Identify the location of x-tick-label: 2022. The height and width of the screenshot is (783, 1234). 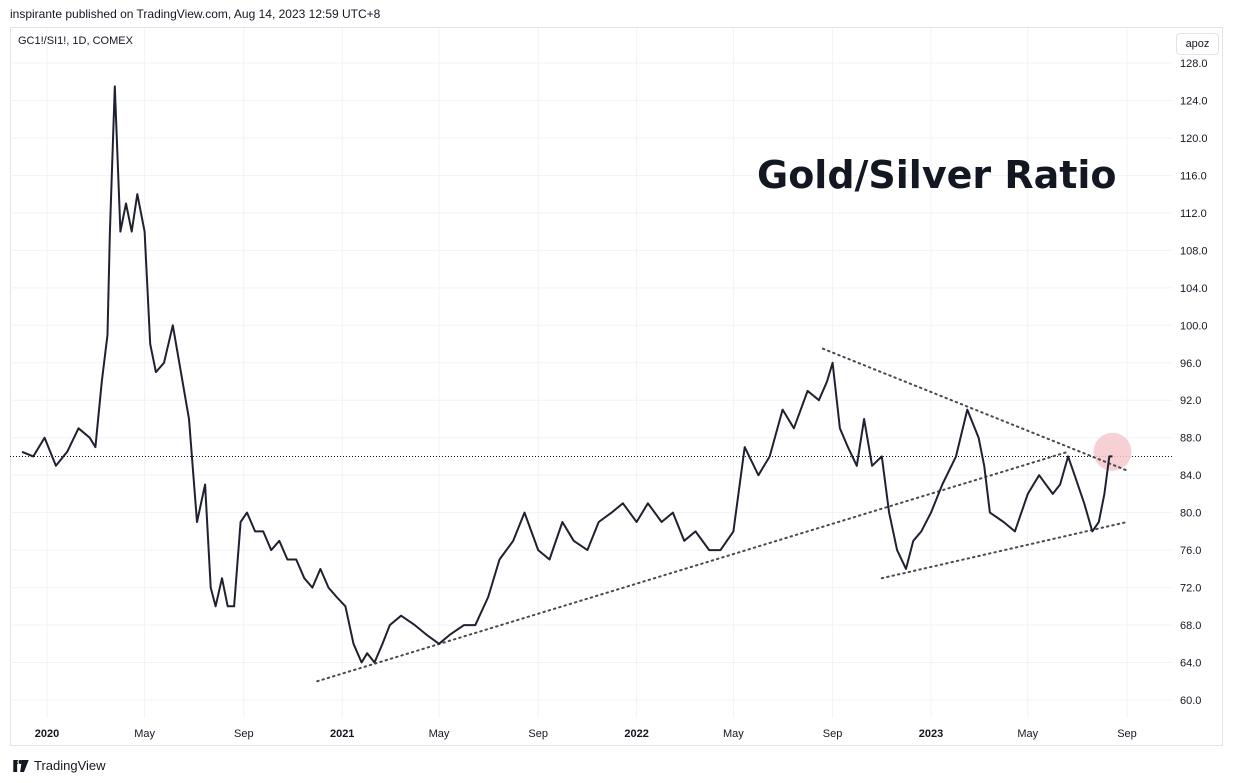
(636, 734).